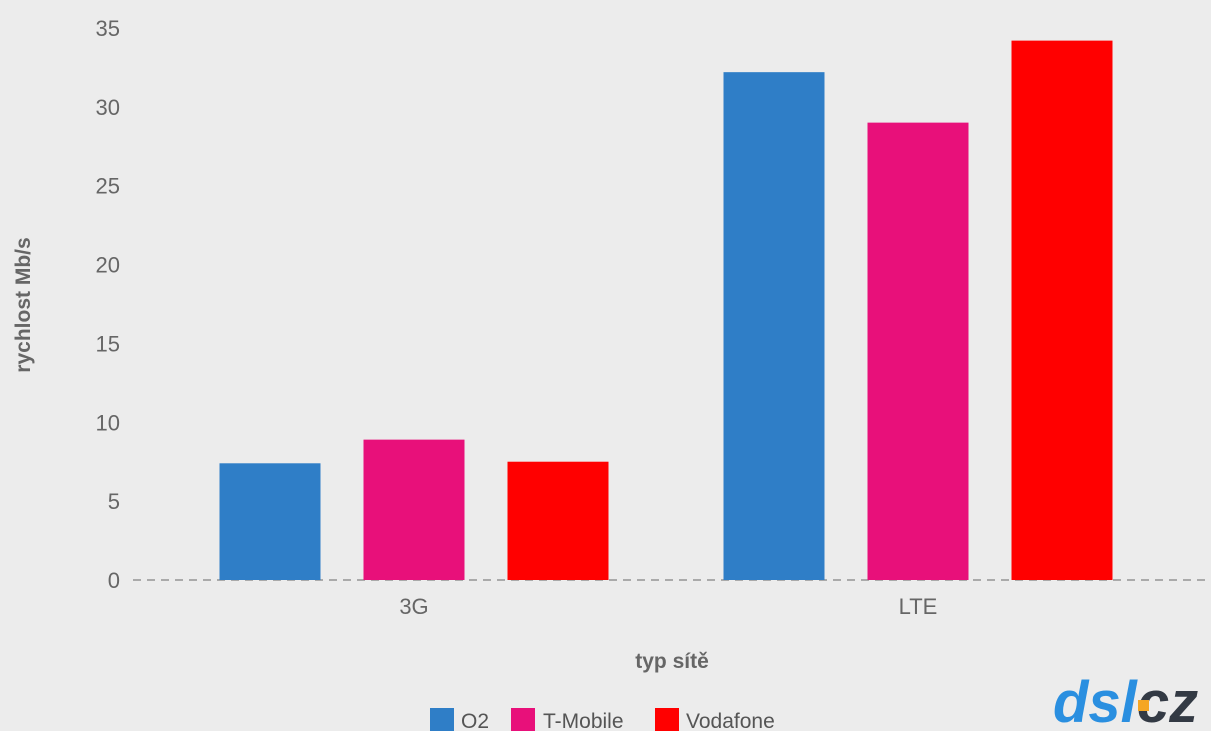 This screenshot has height=731, width=1211. What do you see at coordinates (918, 351) in the screenshot?
I see `bar-lte-t-mobile` at bounding box center [918, 351].